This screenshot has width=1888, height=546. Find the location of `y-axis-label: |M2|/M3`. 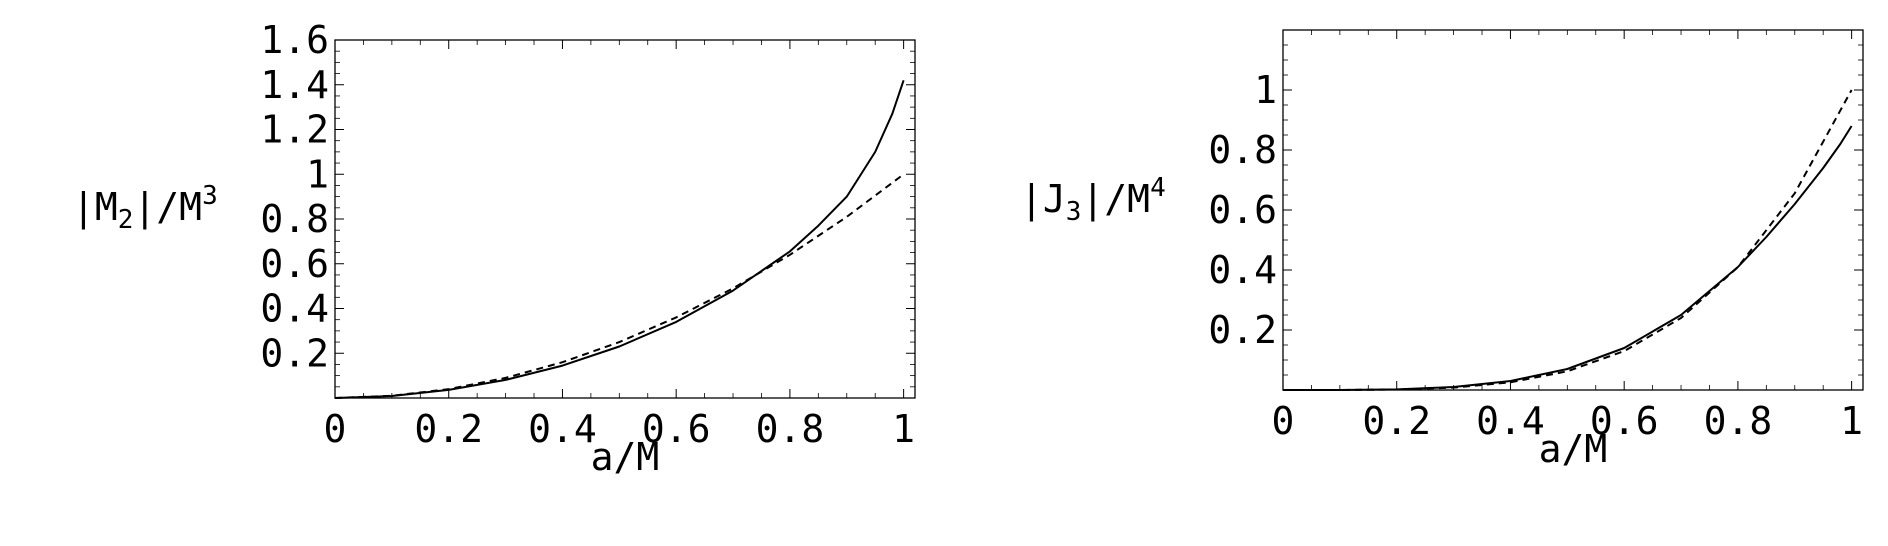

y-axis-label: |M2|/M3 is located at coordinates (145, 208).